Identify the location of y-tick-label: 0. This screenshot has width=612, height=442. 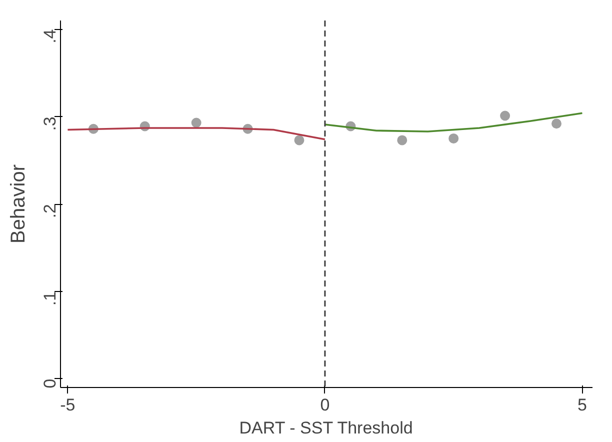
(50, 383).